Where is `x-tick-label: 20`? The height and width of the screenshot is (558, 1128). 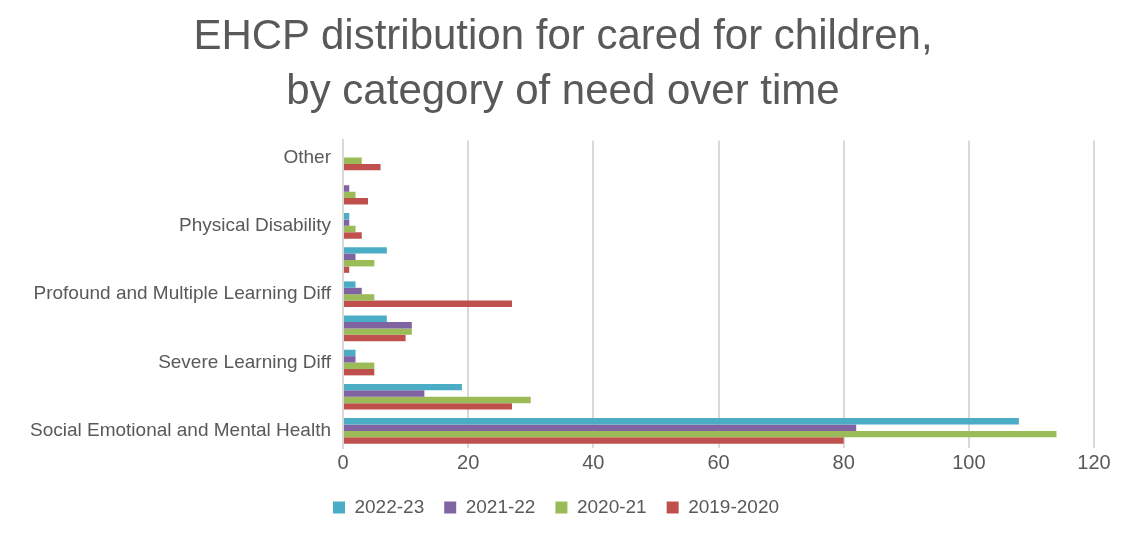 x-tick-label: 20 is located at coordinates (468, 461).